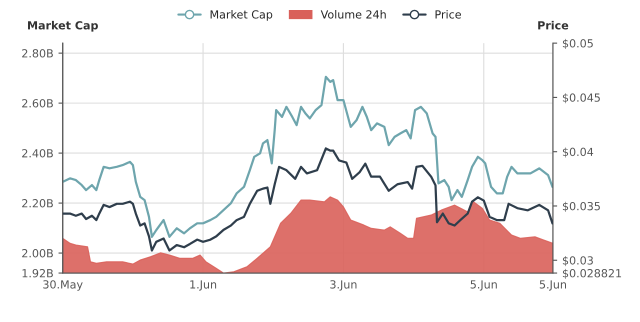 Image resolution: width=640 pixels, height=322 pixels. I want to click on y2-axis-title: Price, so click(553, 25).